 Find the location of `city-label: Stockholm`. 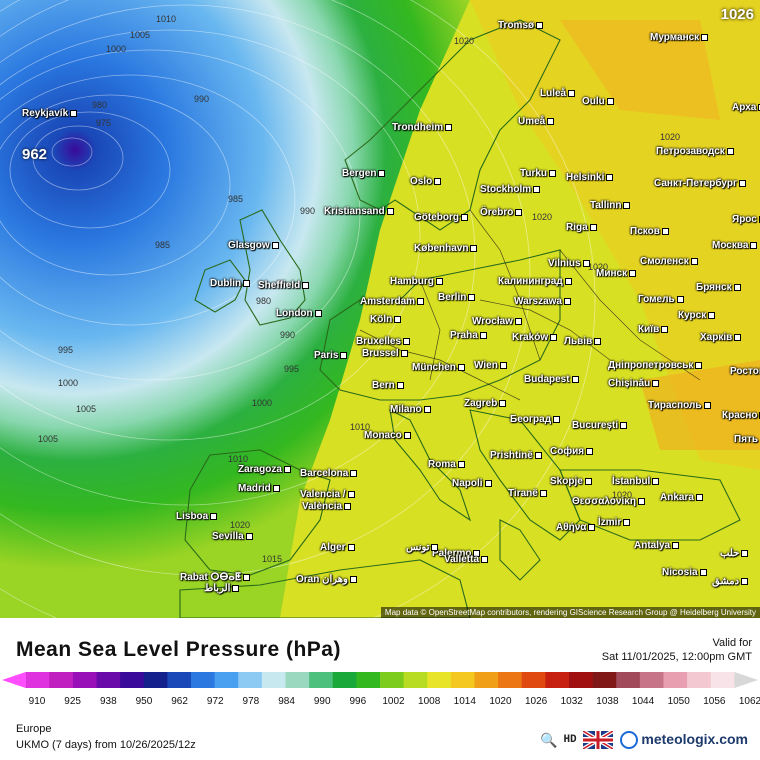

city-label: Stockholm is located at coordinates (510, 189).